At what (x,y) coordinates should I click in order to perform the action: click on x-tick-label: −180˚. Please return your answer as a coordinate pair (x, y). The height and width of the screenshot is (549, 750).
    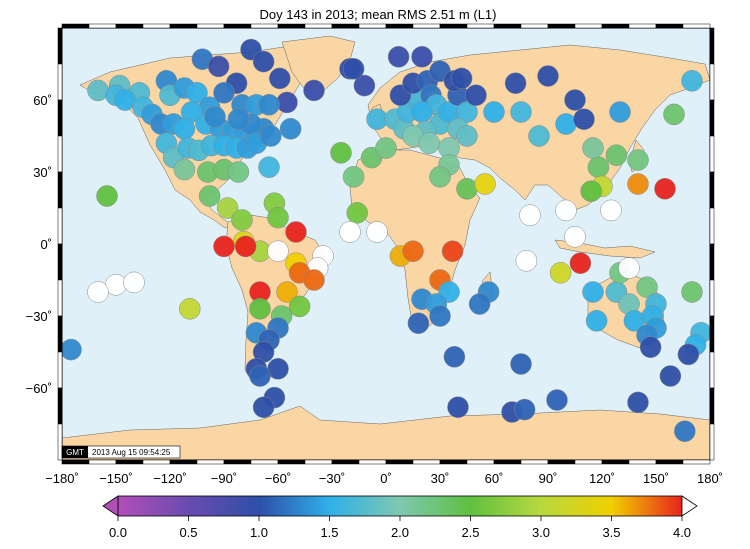
    Looking at the image, I should click on (62, 478).